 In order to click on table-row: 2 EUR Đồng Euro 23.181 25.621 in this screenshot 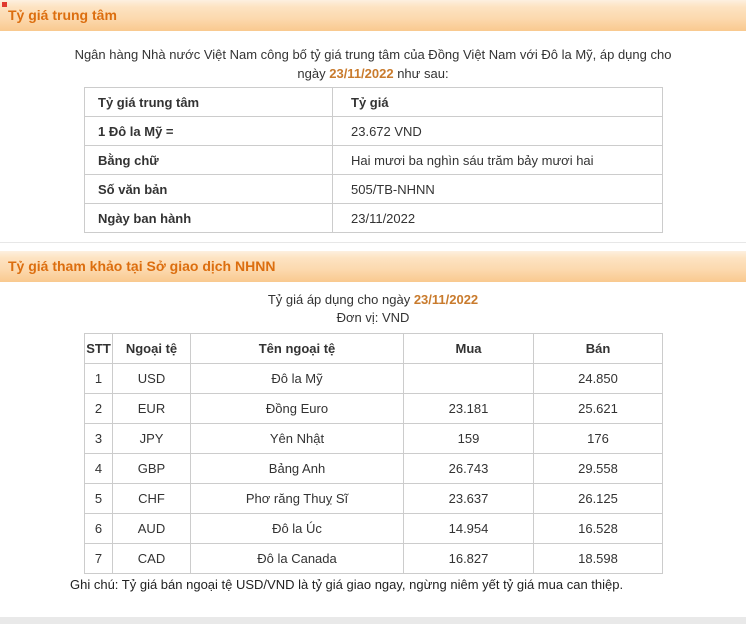, I will do `click(373, 408)`.